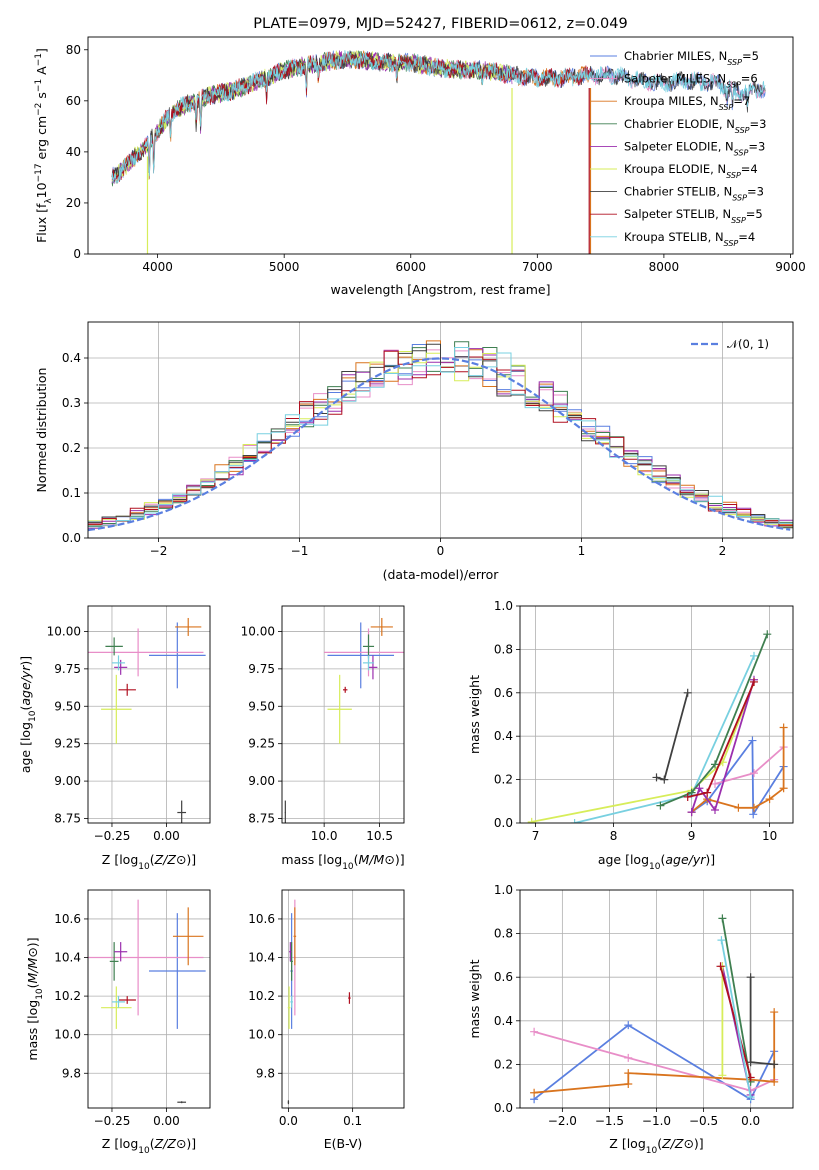  Describe the element at coordinates (537, 267) in the screenshot. I see `x-tick-label: 7000` at that location.